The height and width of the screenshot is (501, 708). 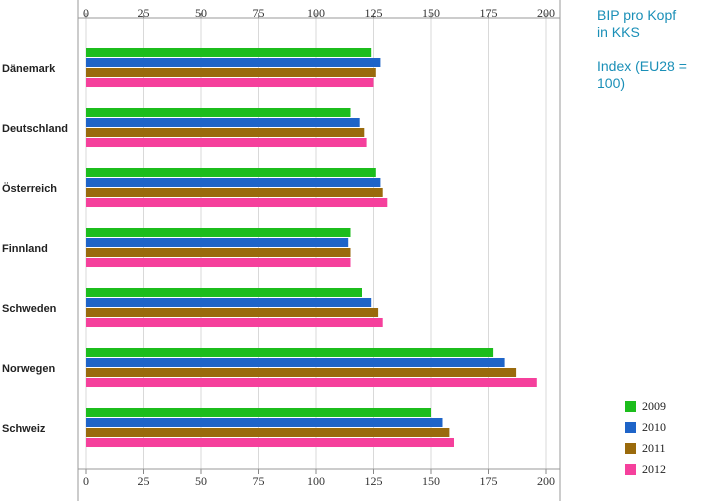 I want to click on category-label: Norwegen, so click(x=28, y=369).